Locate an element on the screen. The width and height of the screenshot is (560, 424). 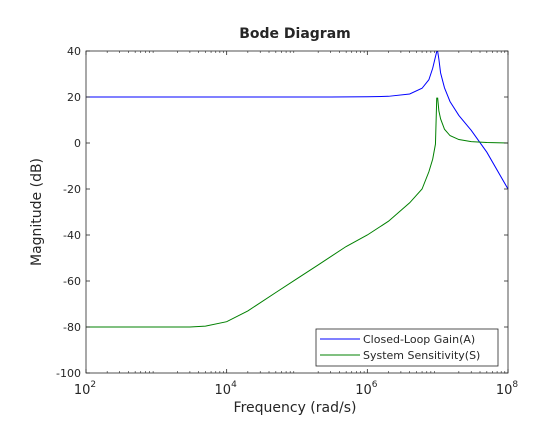
x-tick-exponent: 4 is located at coordinates (234, 385).